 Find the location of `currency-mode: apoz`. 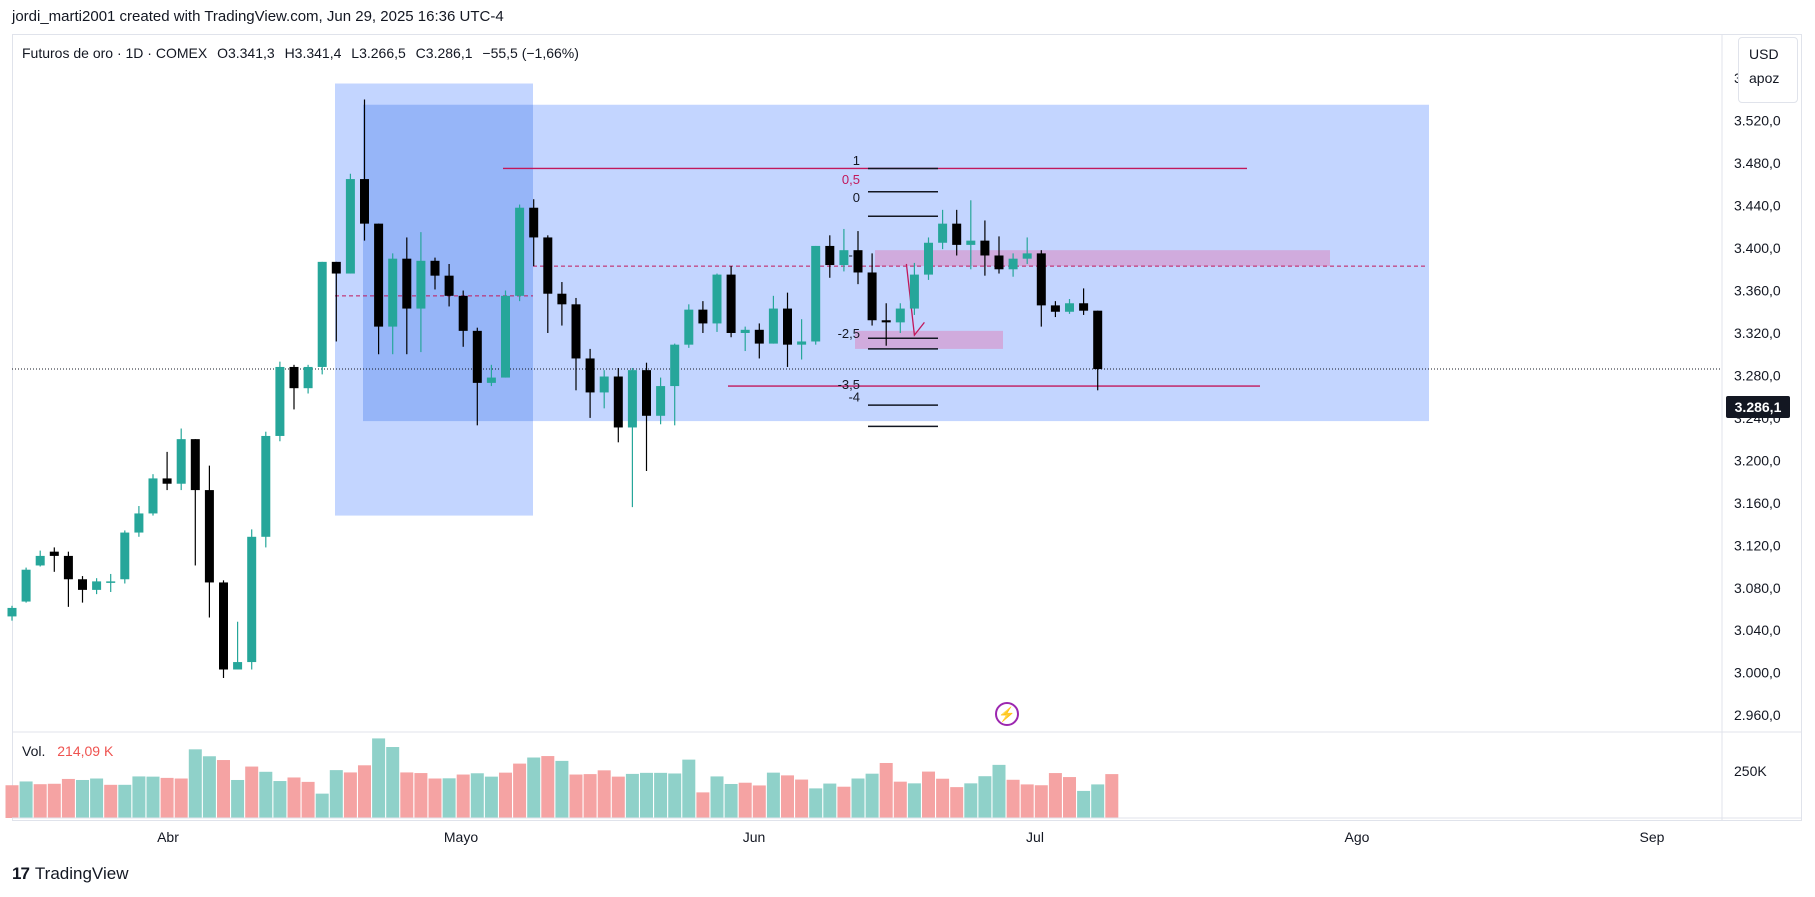

currency-mode: apoz is located at coordinates (1764, 78).